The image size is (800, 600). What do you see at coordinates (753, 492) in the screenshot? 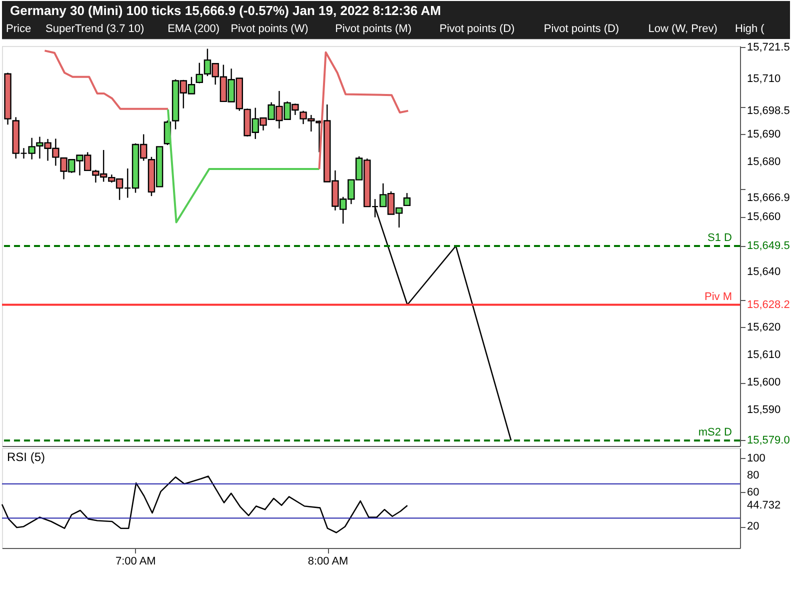
I see `y-tick-label: 60` at bounding box center [753, 492].